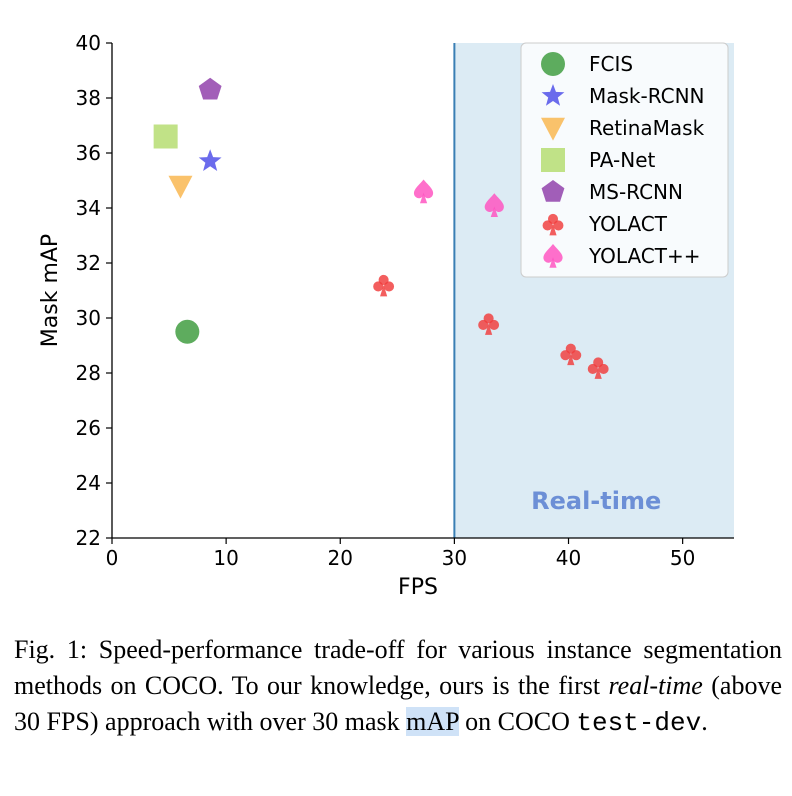 Image resolution: width=792 pixels, height=796 pixels. I want to click on point-fcis, so click(187, 331).